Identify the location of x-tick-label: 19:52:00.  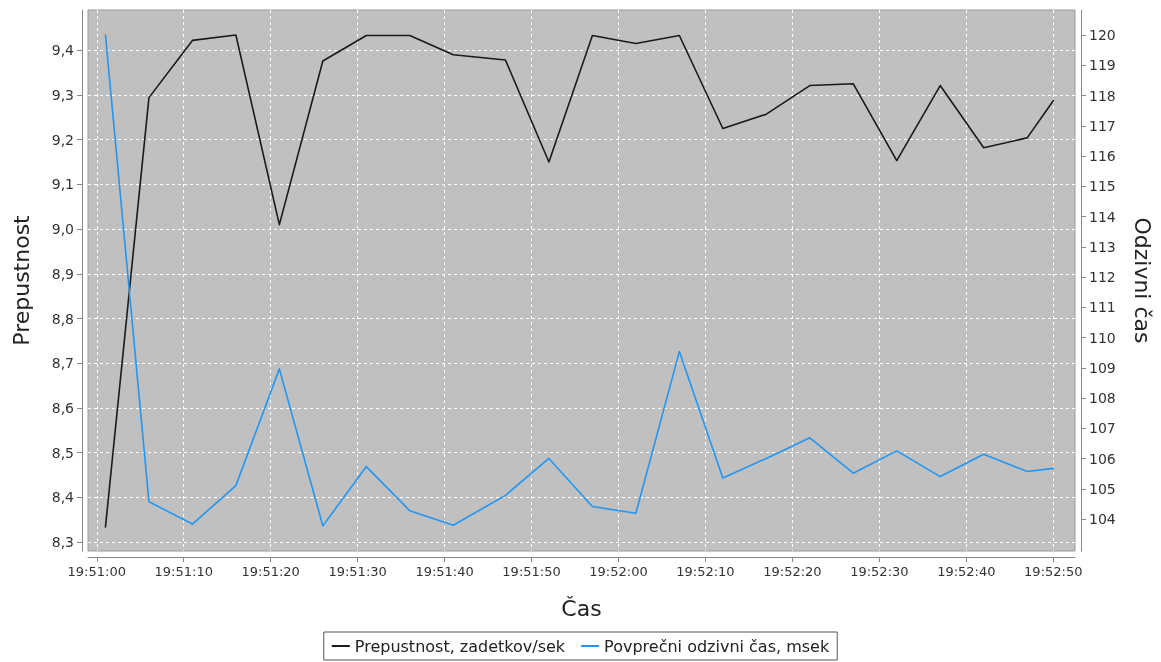
(618, 571).